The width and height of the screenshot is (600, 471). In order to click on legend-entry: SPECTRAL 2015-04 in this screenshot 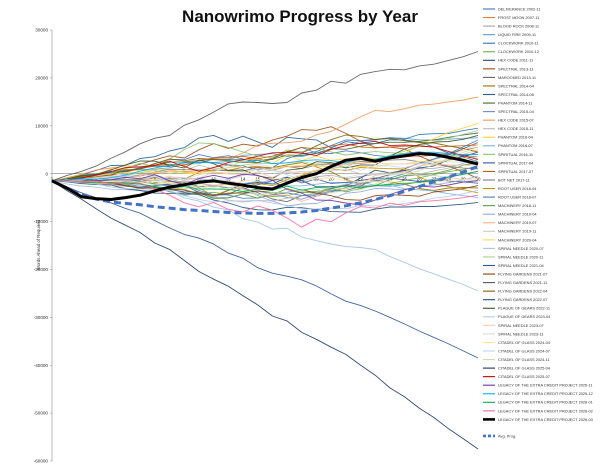, I will do `click(516, 111)`.